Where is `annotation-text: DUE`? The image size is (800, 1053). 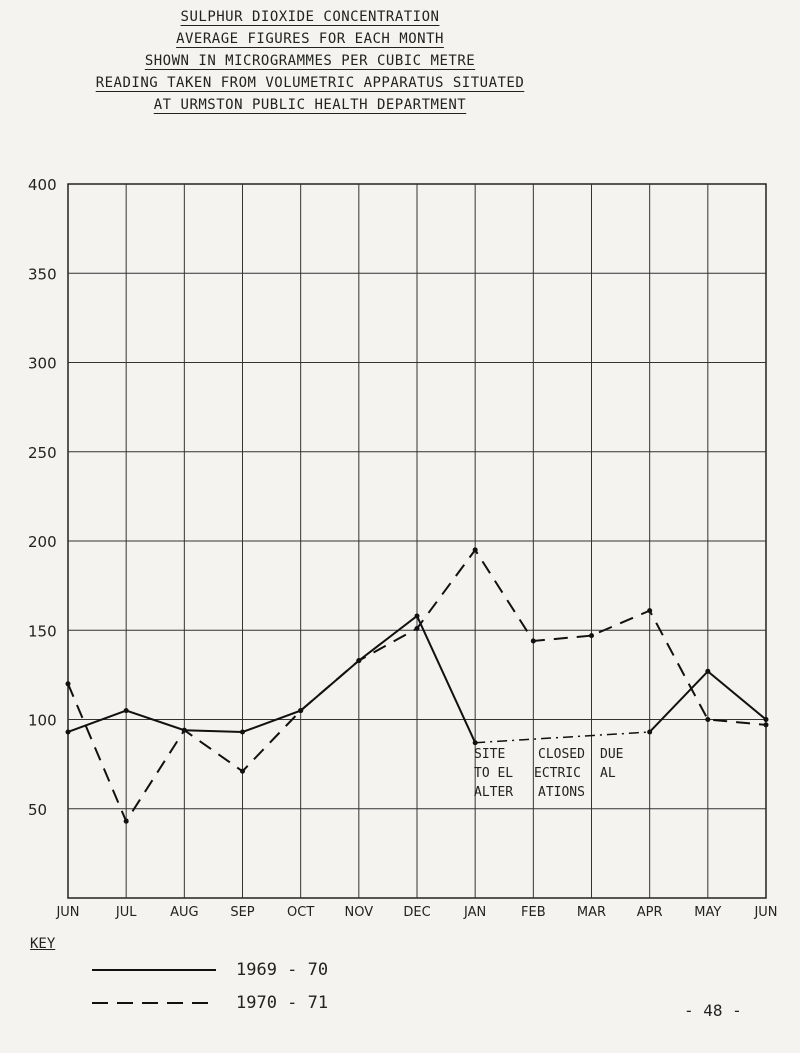 annotation-text: DUE is located at coordinates (611, 754).